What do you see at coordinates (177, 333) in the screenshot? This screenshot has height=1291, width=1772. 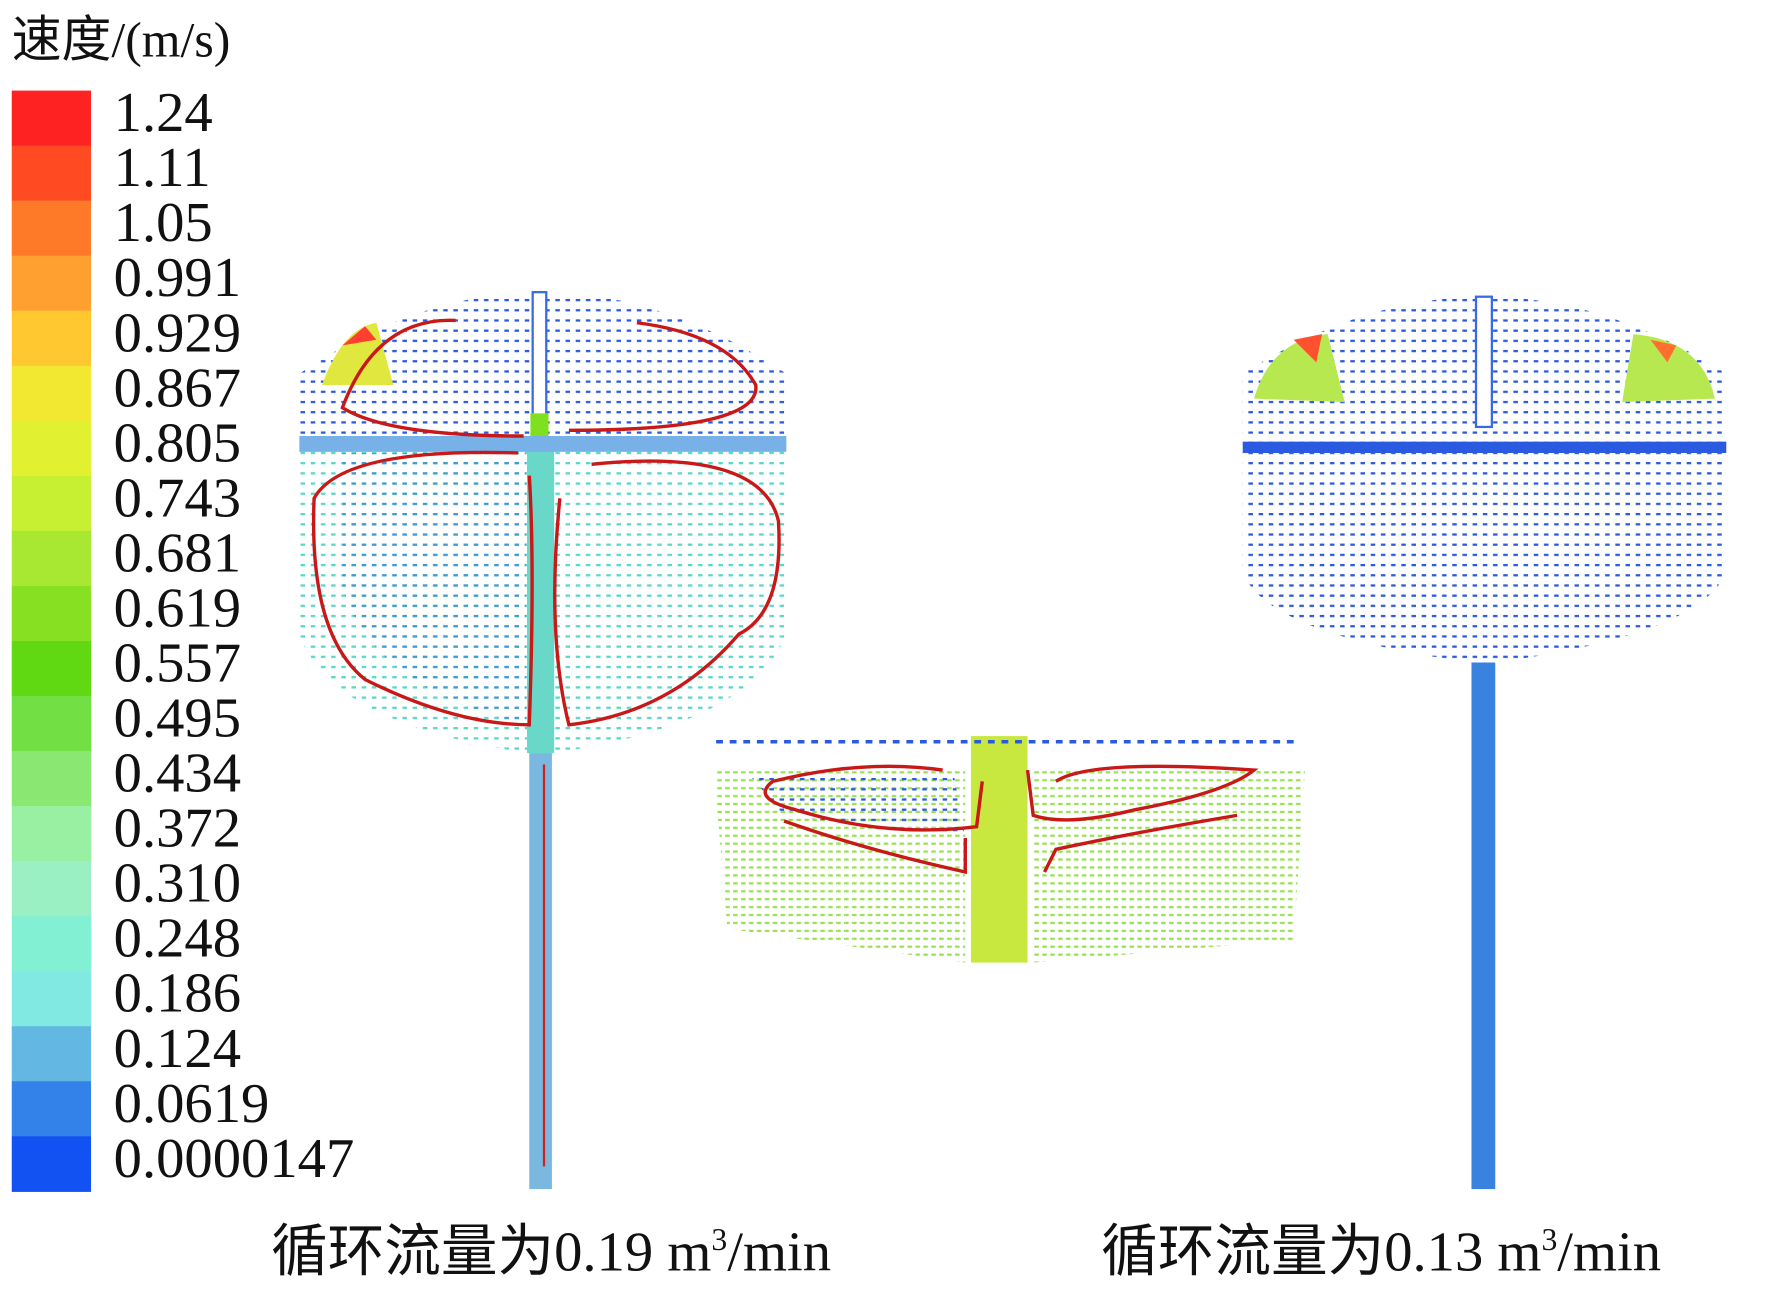 I see `legend-label: 0.929` at bounding box center [177, 333].